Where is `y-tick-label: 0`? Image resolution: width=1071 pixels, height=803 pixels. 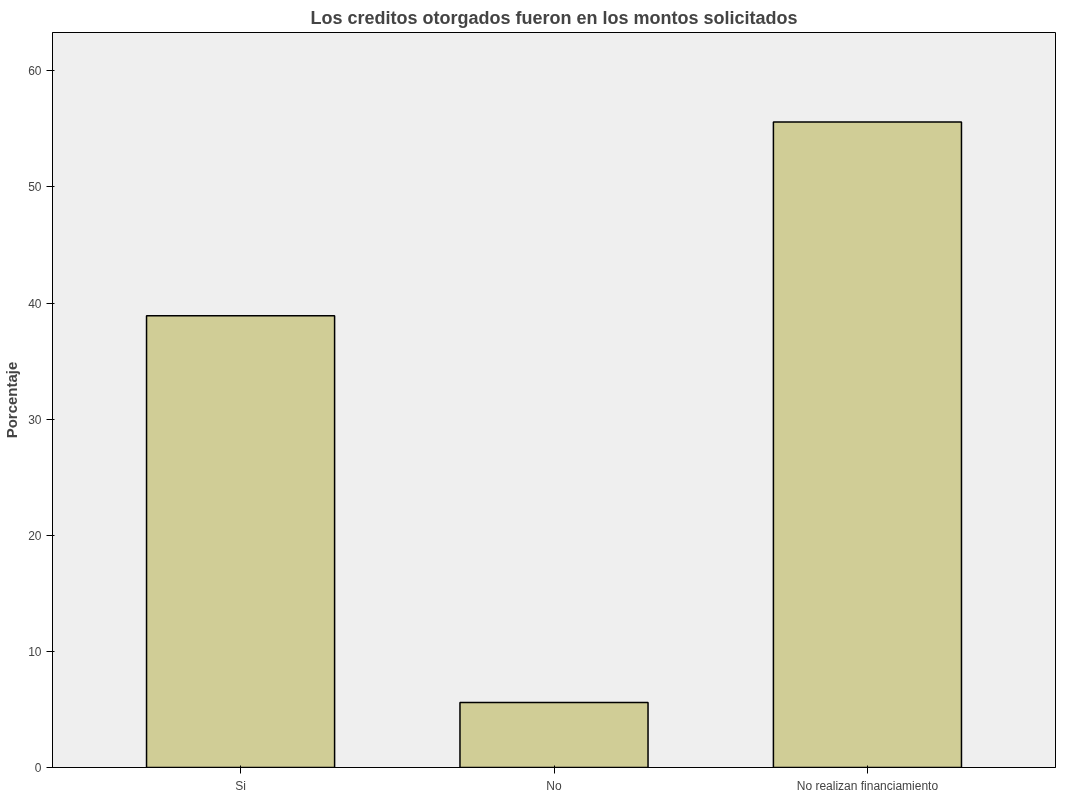
y-tick-label: 0 is located at coordinates (38, 768).